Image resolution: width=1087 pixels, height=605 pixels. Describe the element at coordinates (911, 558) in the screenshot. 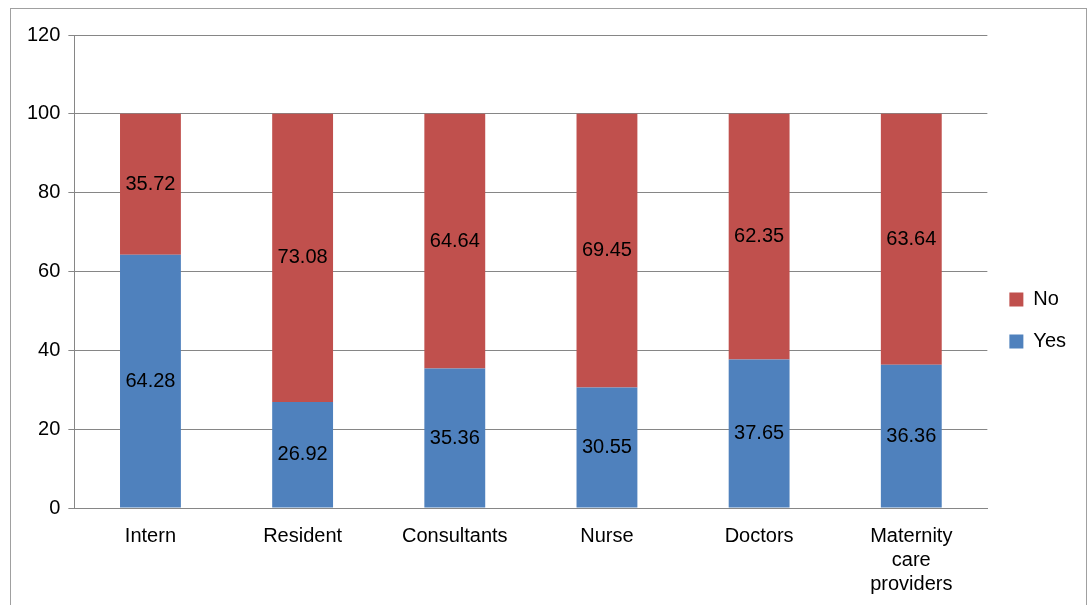

I see `x-tick-label: Maternity care providers` at that location.